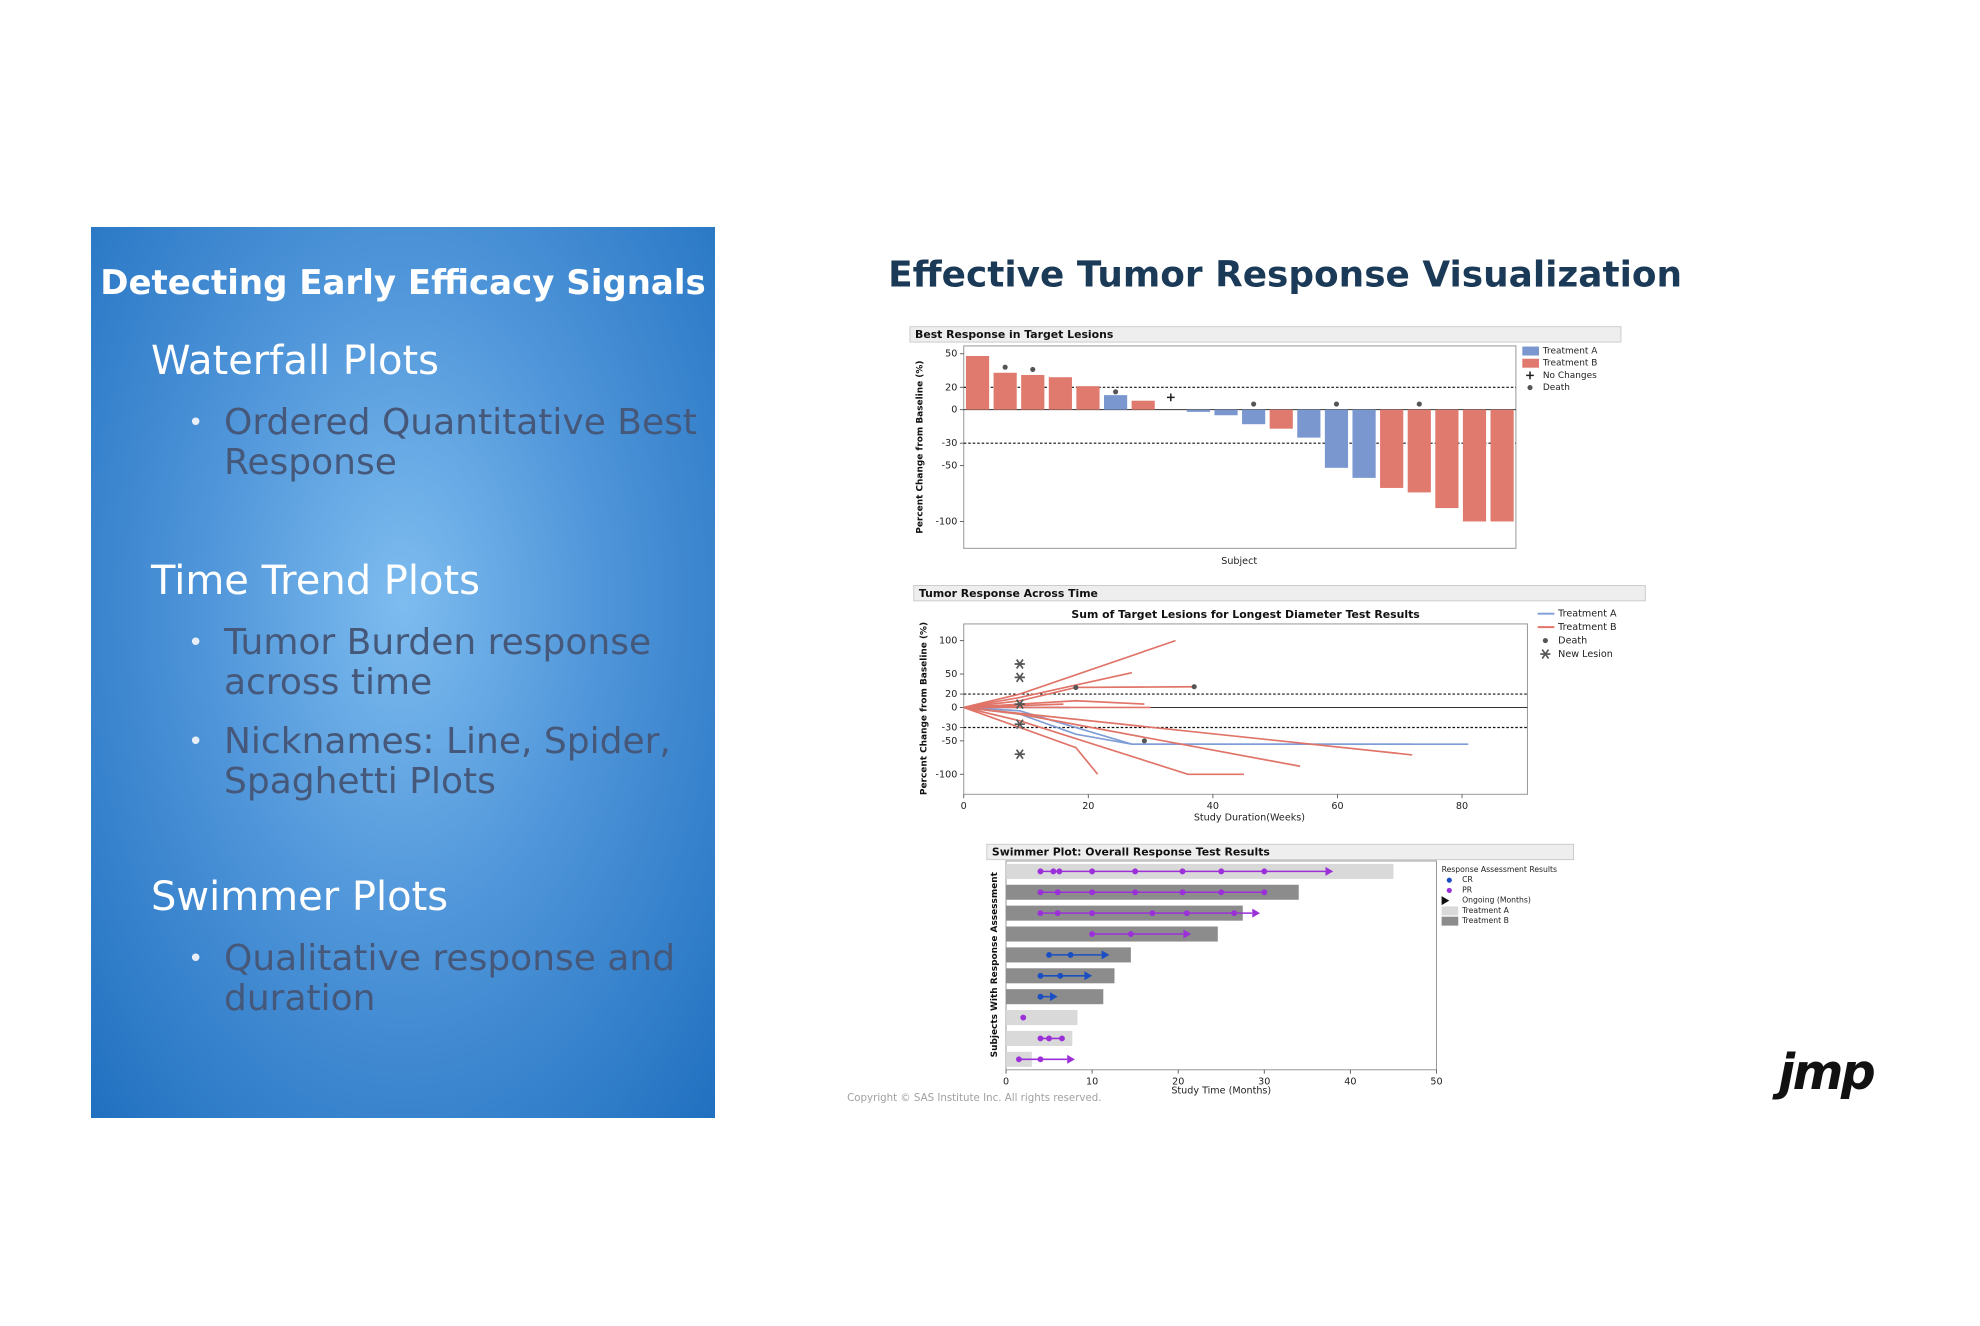 This screenshot has height=1326, width=1980. What do you see at coordinates (1249, 817) in the screenshot?
I see `x-axis-label: Study Duration(Weeks)` at bounding box center [1249, 817].